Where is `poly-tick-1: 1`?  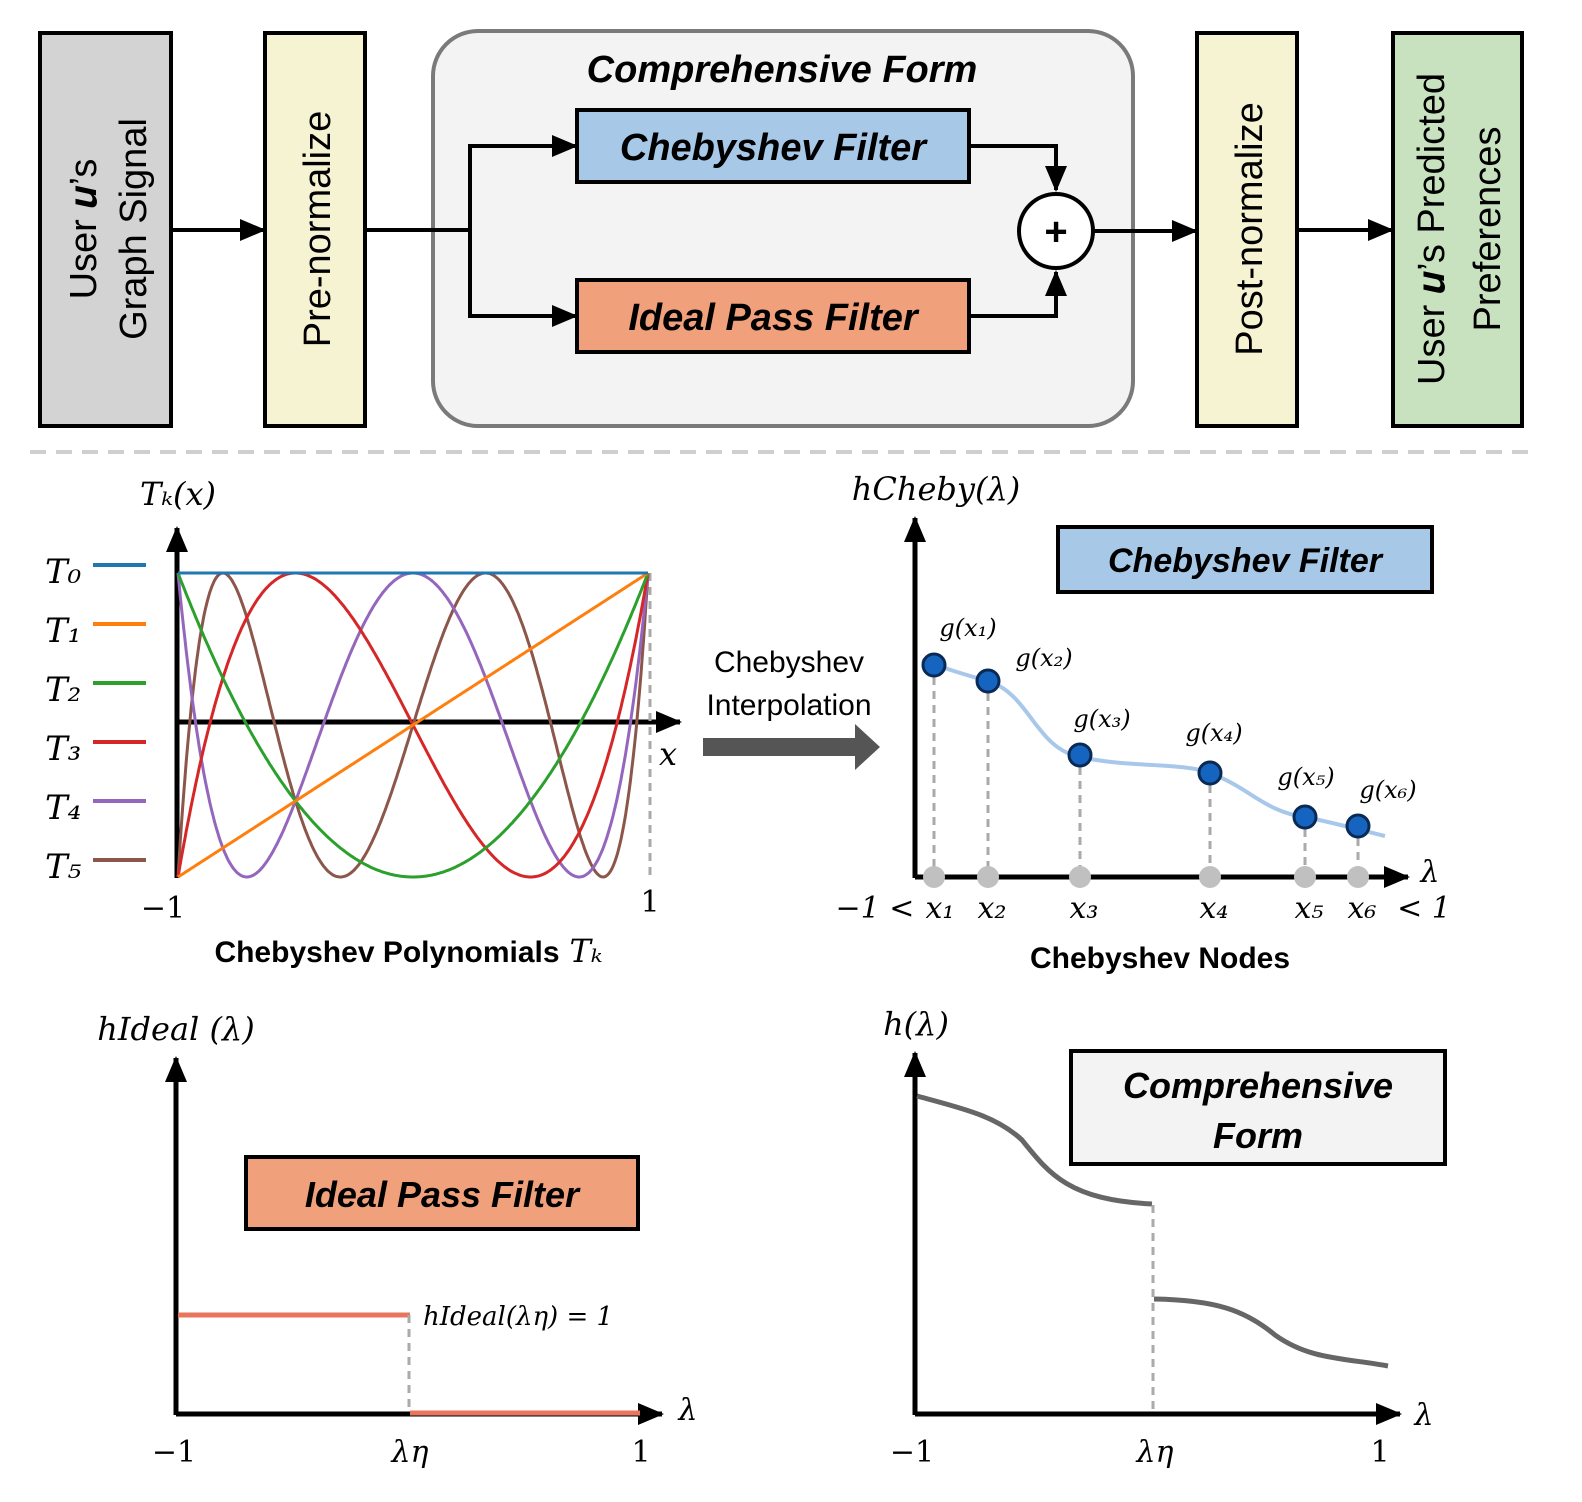 poly-tick-1: 1 is located at coordinates (649, 902).